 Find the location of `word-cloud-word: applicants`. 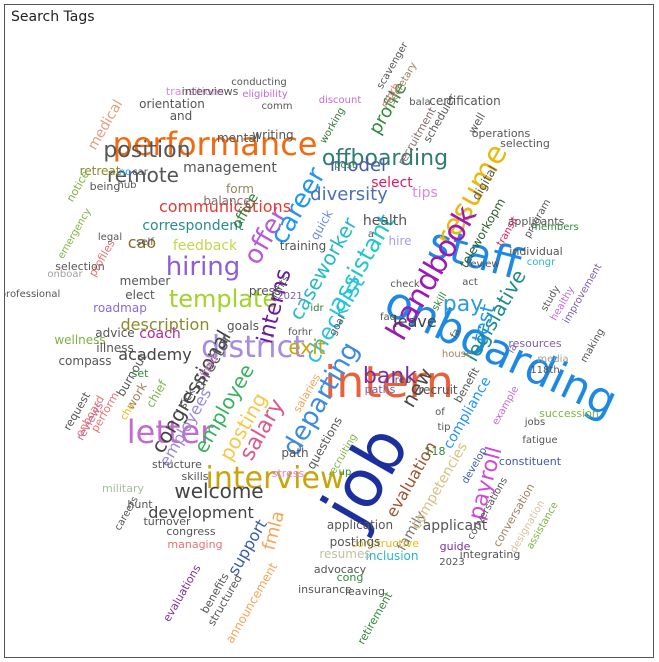

word-cloud-word: applicants is located at coordinates (536, 221).